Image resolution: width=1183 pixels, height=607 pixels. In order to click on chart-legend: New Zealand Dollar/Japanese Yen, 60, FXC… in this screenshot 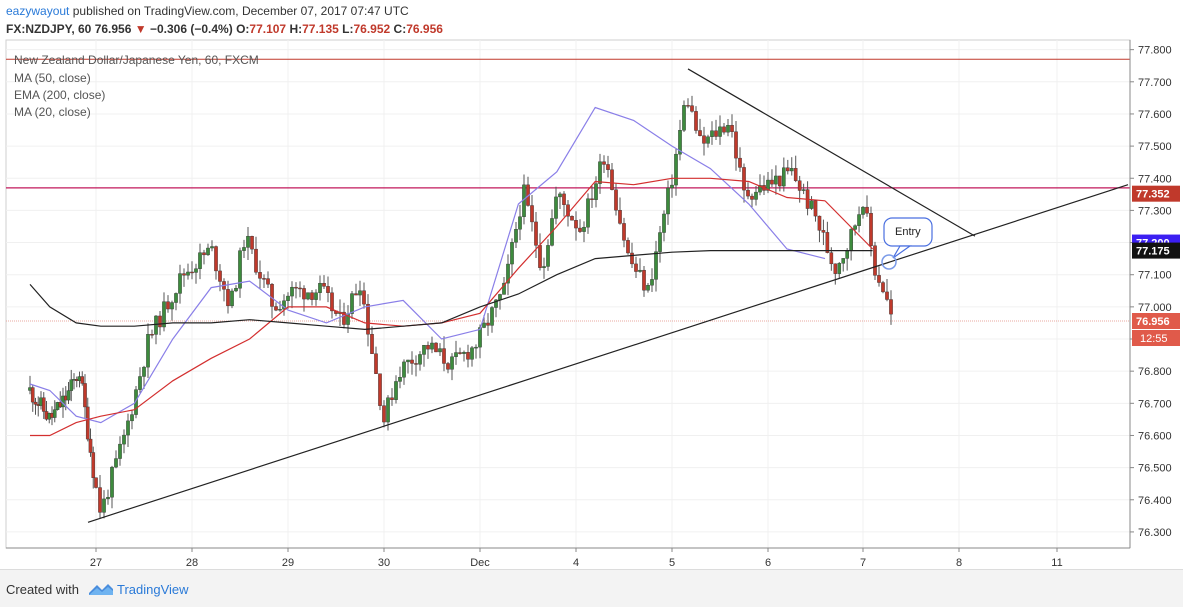, I will do `click(136, 86)`.